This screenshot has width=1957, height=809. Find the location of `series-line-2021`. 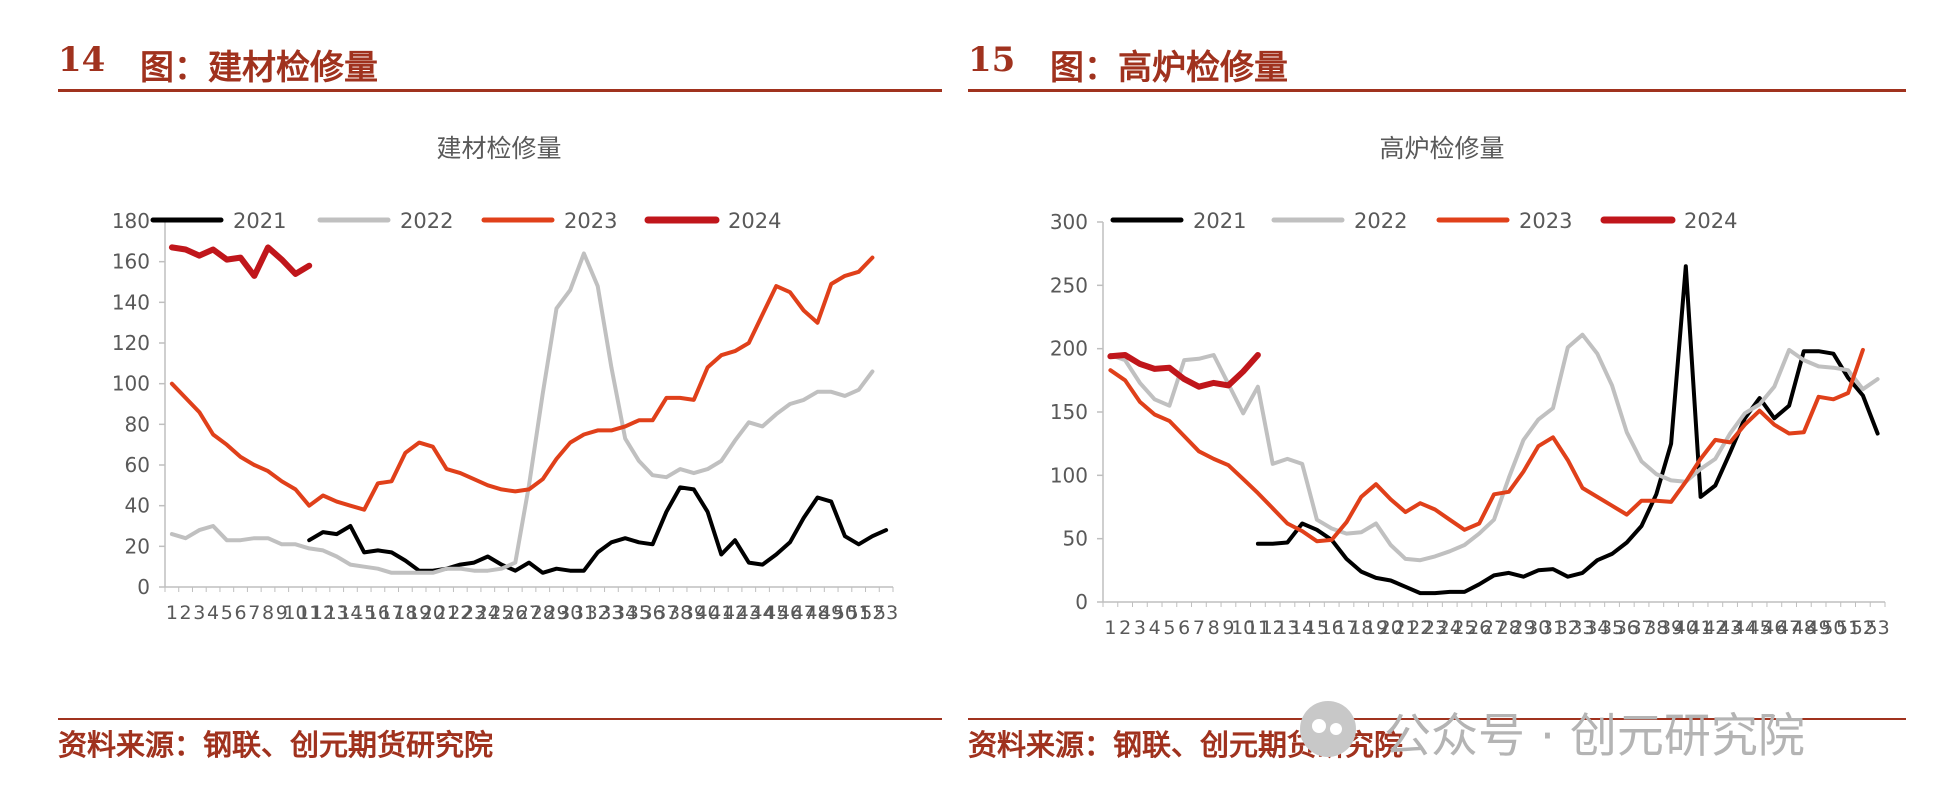

series-line-2021 is located at coordinates (1567, 430).